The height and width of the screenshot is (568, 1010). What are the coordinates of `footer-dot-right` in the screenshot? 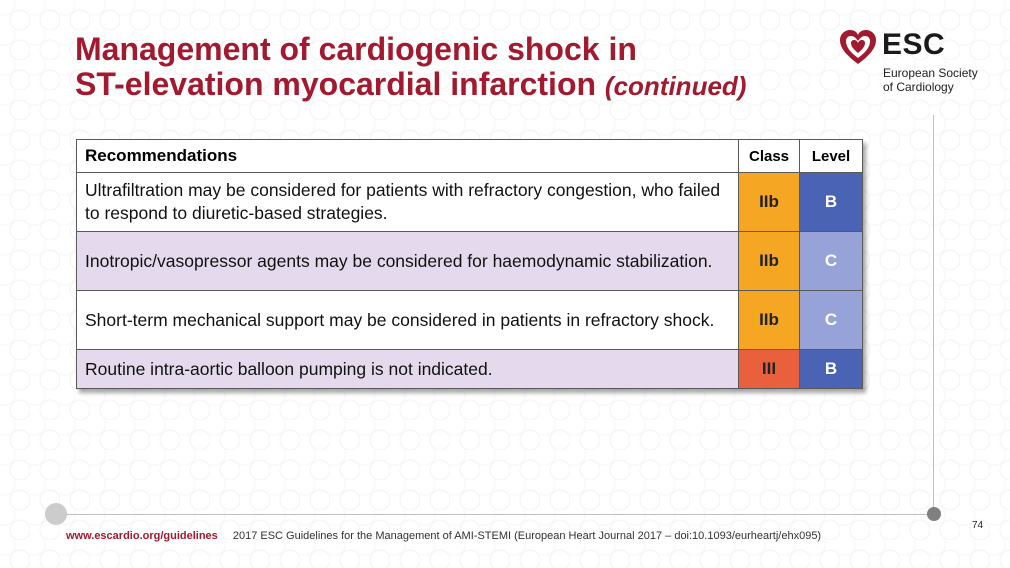 It's located at (934, 514).